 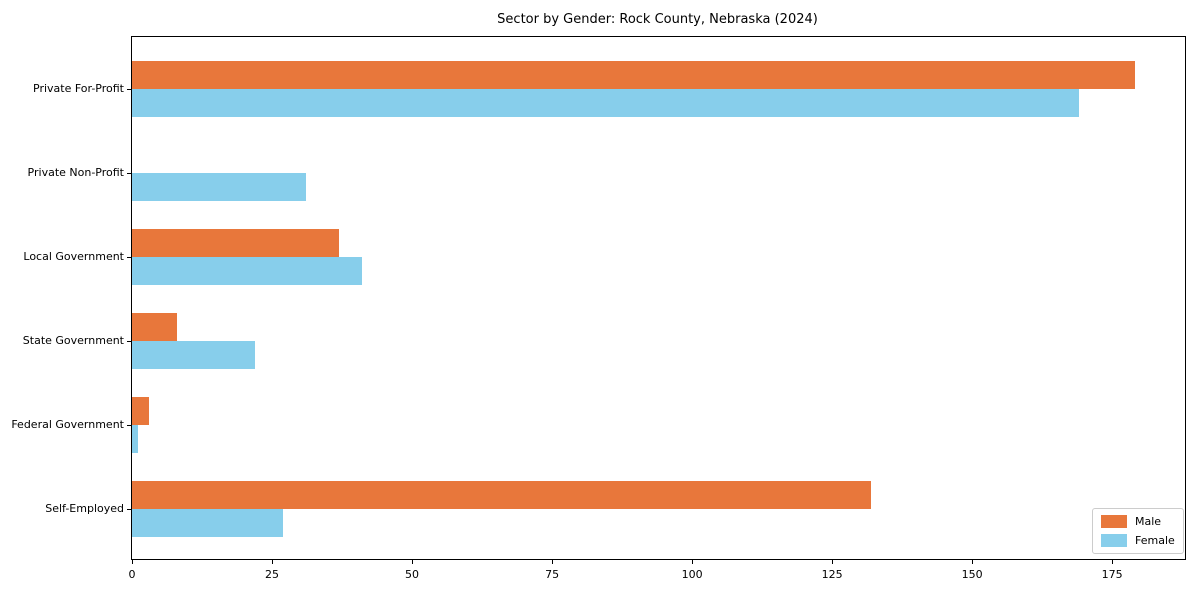 I want to click on legend-label-female: Female, so click(x=1155, y=540).